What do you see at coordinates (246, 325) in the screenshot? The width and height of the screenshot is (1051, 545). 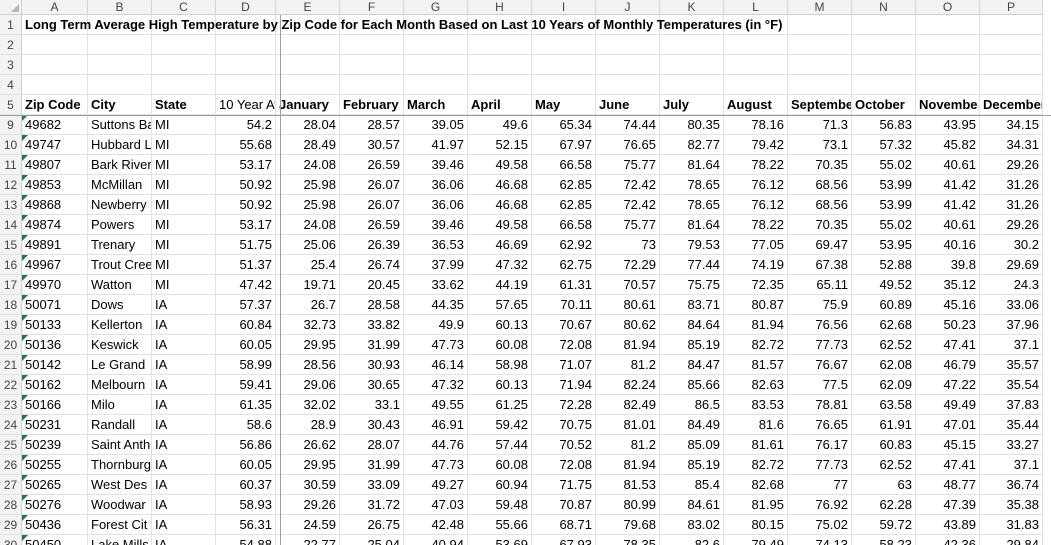 I see `ten-year-average-cell: 60.84` at bounding box center [246, 325].